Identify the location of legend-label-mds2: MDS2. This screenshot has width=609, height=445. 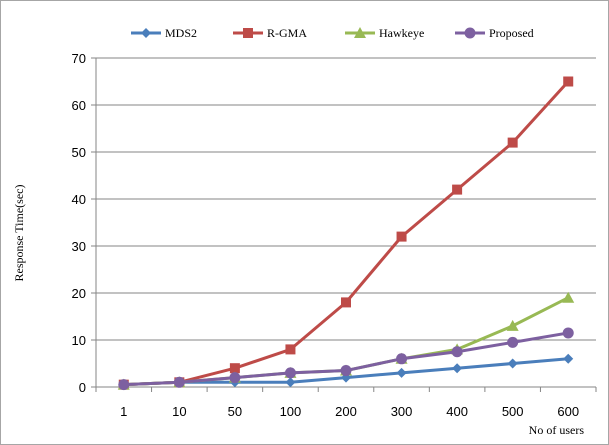
(181, 33).